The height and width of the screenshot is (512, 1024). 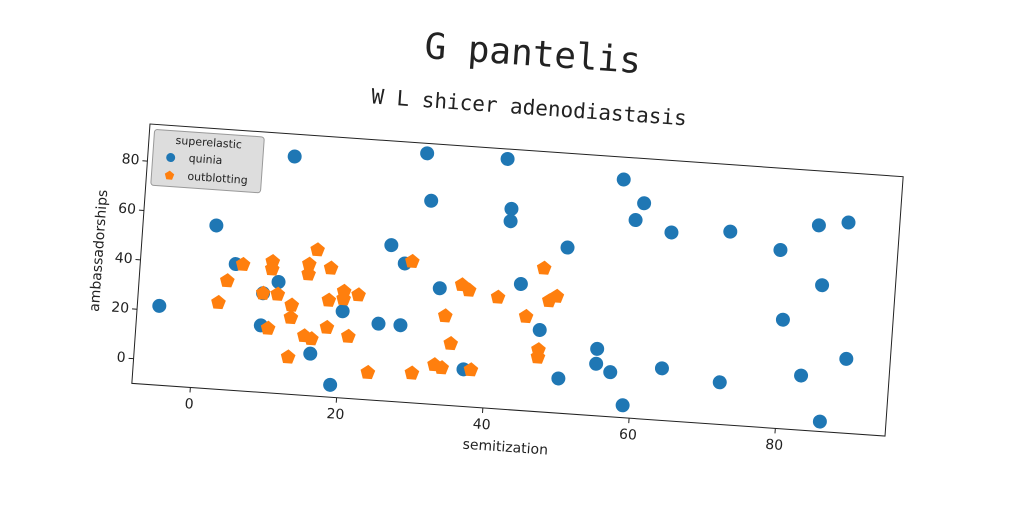 I want to click on x-tick-label: 80, so click(x=774, y=445).